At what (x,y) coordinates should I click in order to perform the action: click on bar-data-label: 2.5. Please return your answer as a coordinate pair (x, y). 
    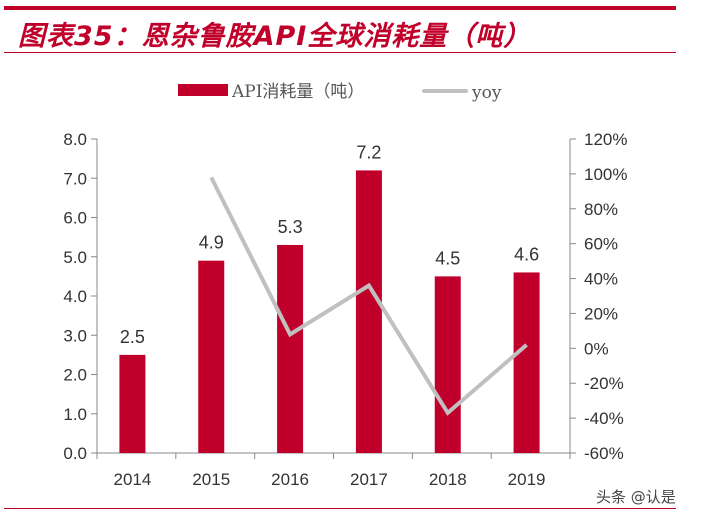
    Looking at the image, I should click on (132, 337).